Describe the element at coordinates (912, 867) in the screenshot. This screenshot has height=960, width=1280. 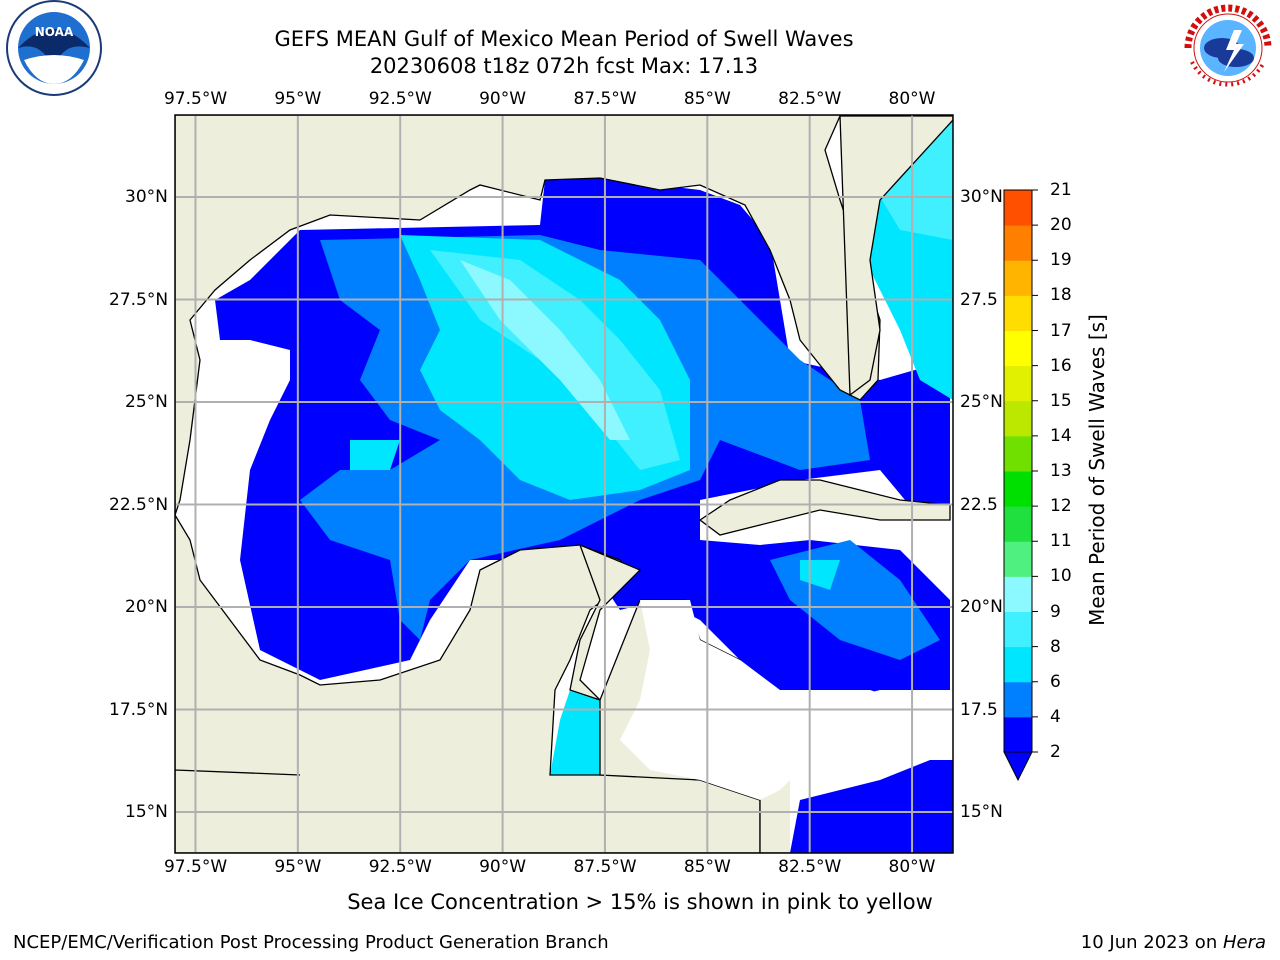
I see `lon-tick-label-bottom: 80°W` at that location.